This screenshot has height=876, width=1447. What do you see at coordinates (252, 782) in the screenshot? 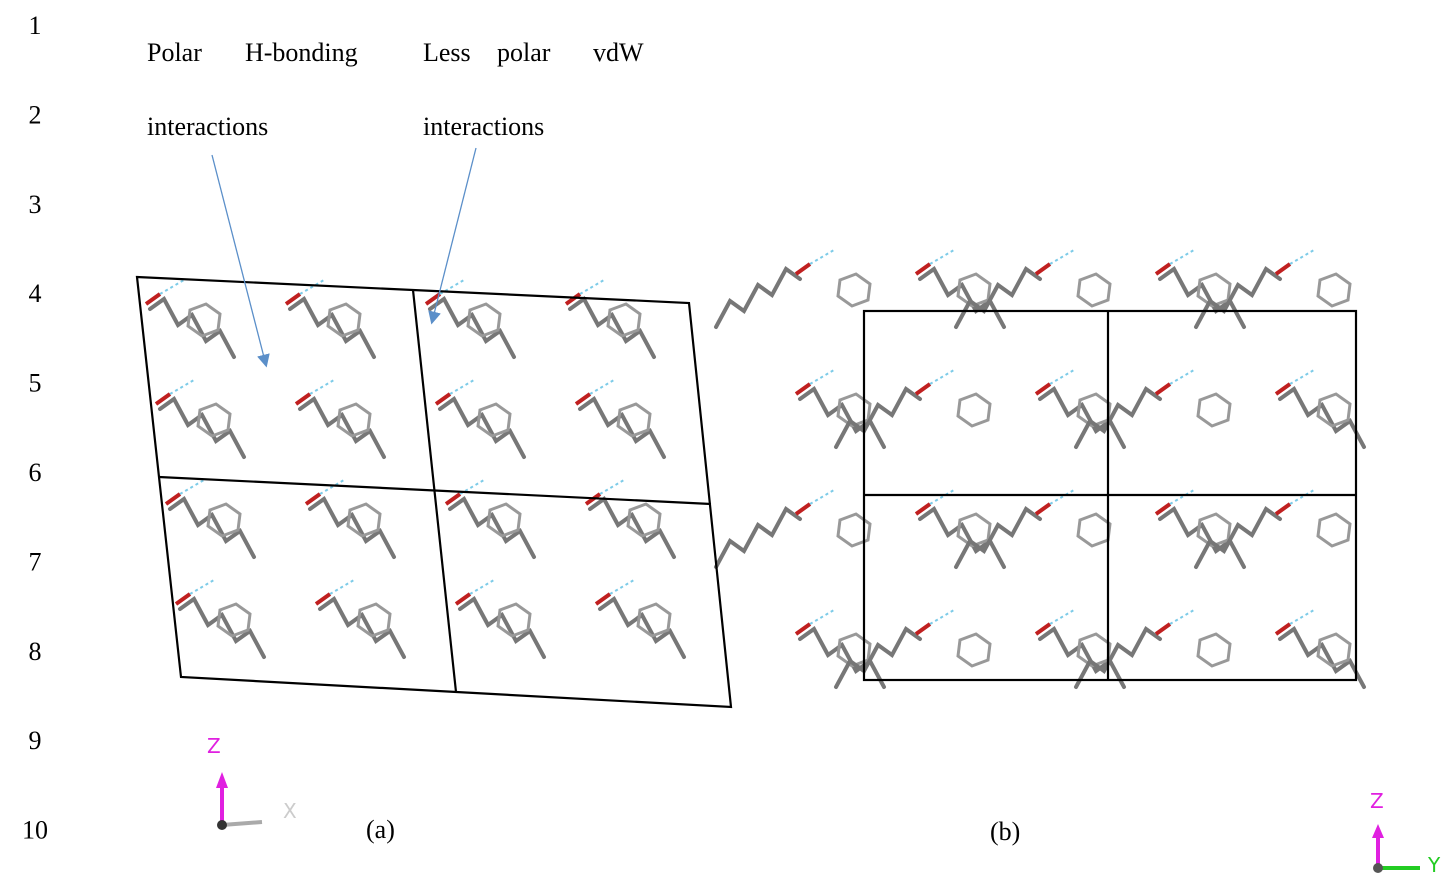
I see `axis-gizmo-a: Z X` at bounding box center [252, 782].